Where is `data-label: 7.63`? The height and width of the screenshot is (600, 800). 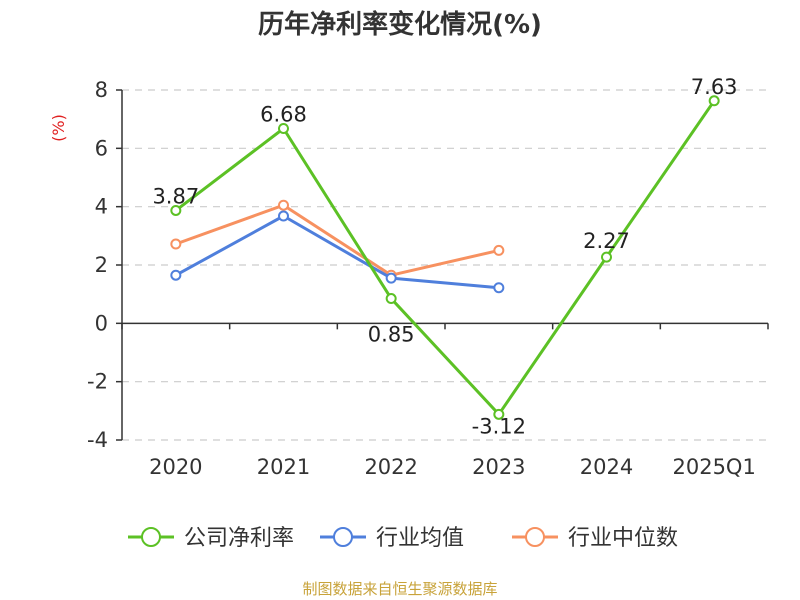
data-label: 7.63 is located at coordinates (714, 87).